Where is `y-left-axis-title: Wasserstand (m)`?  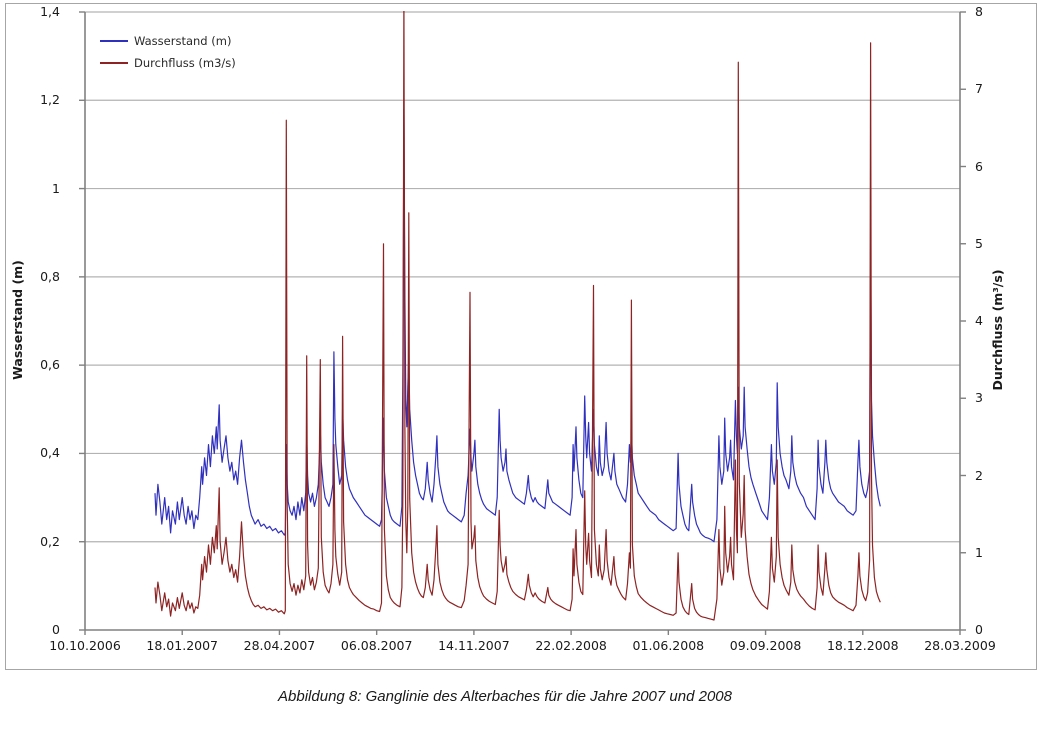 y-left-axis-title: Wasserstand (m) is located at coordinates (17, 320).